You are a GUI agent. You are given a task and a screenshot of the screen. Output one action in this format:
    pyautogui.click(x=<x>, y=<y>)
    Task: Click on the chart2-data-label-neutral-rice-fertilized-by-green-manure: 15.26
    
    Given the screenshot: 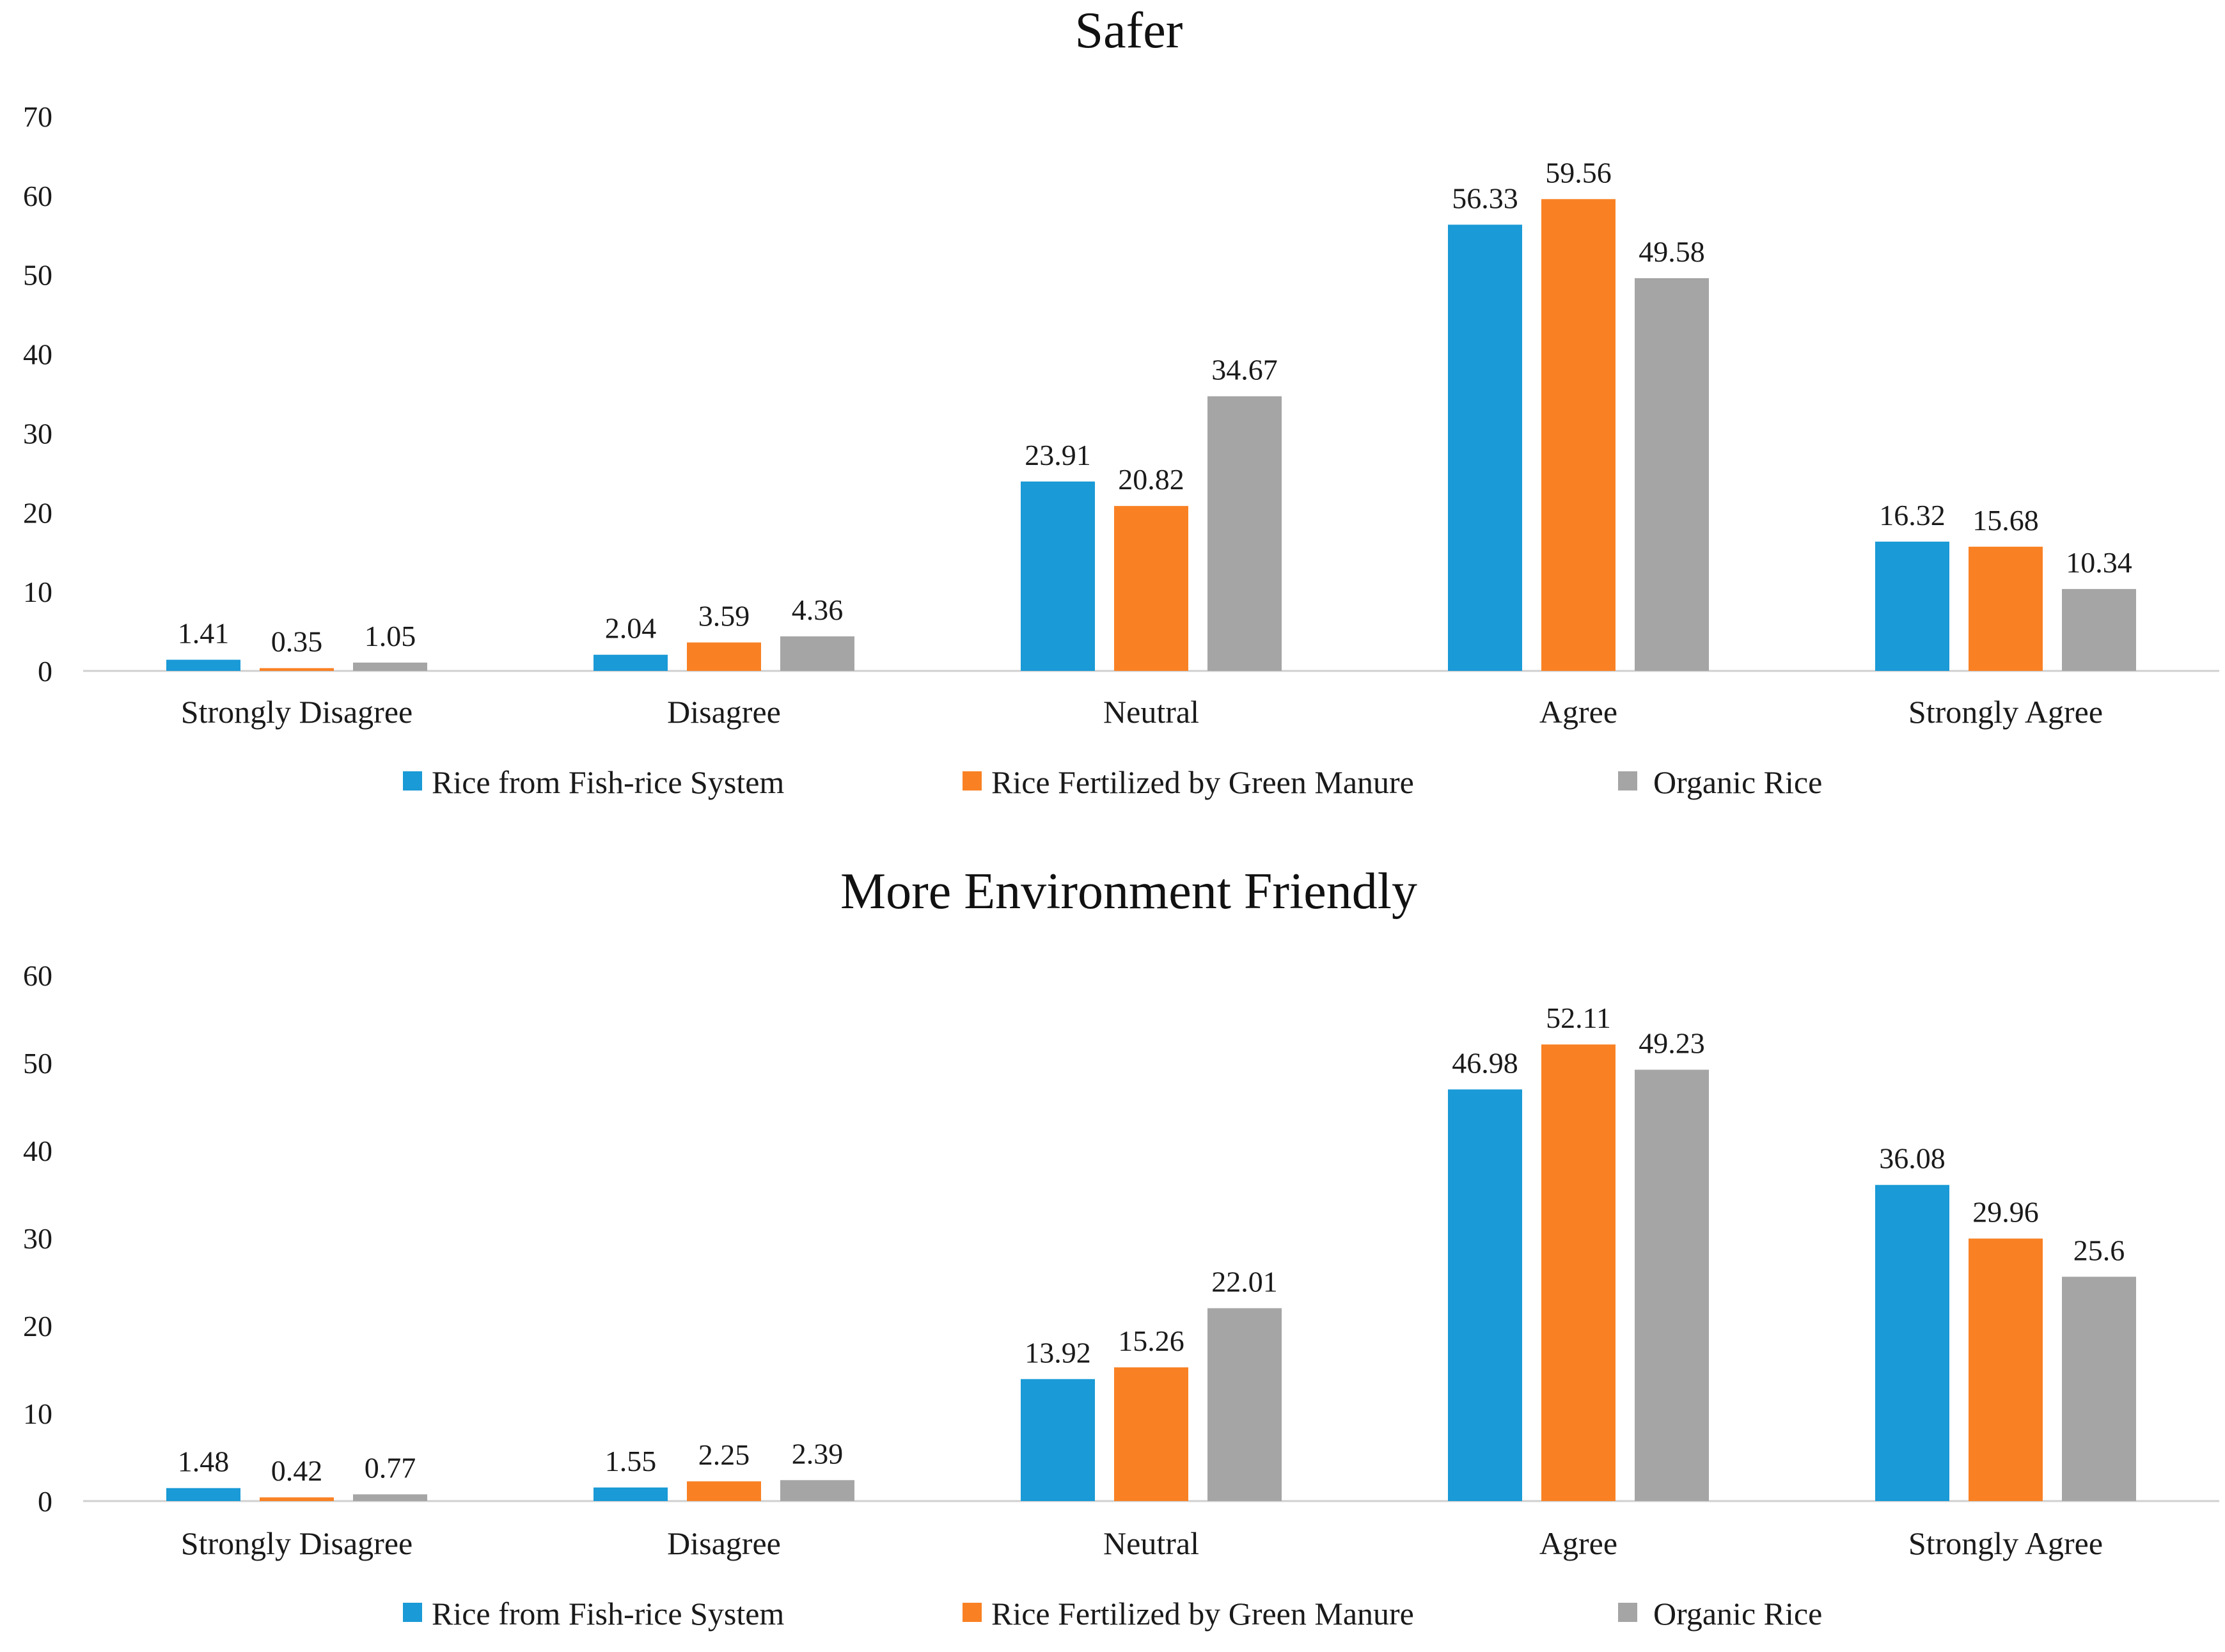 What is the action you would take?
    pyautogui.click(x=1151, y=1341)
    